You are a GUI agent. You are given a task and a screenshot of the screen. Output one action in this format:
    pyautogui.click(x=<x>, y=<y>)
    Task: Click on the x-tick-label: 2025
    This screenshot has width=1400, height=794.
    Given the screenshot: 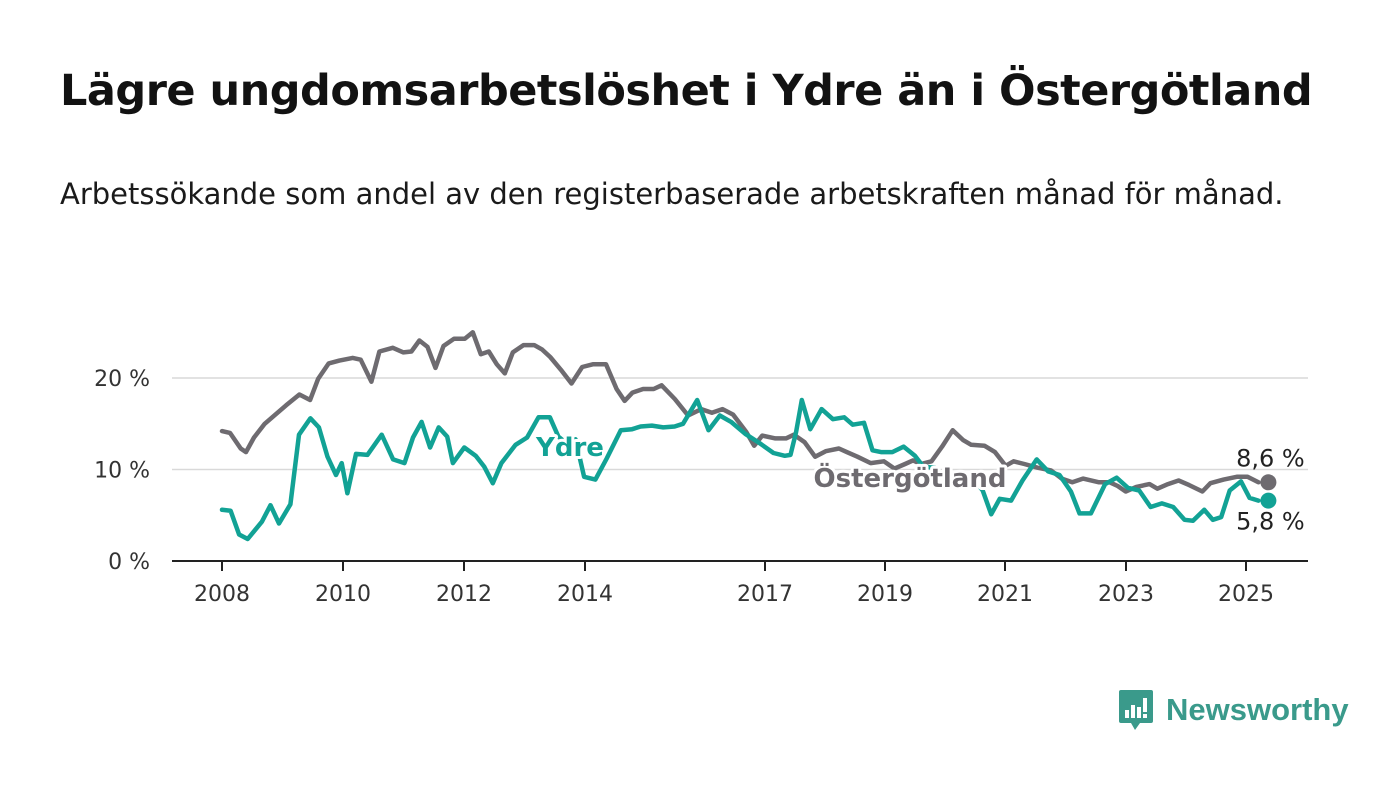 What is the action you would take?
    pyautogui.click(x=1246, y=594)
    